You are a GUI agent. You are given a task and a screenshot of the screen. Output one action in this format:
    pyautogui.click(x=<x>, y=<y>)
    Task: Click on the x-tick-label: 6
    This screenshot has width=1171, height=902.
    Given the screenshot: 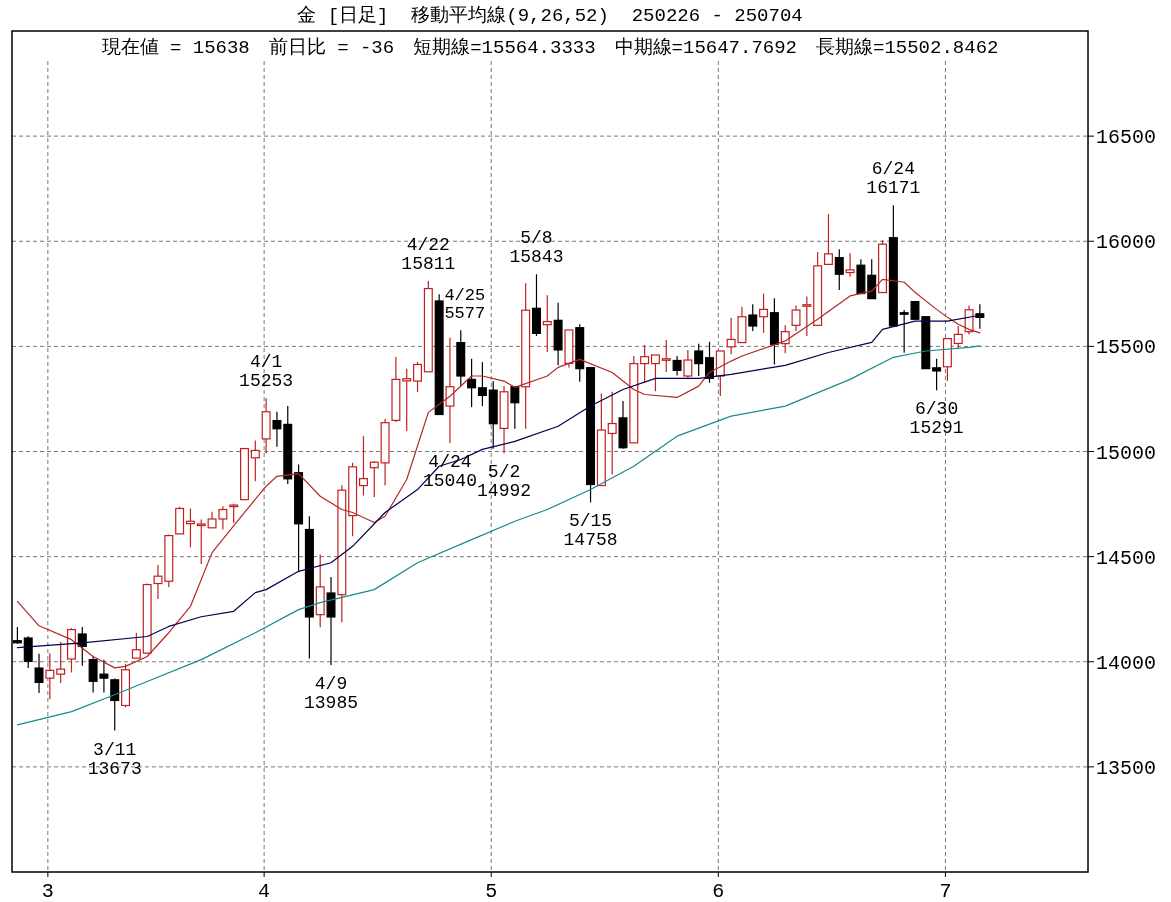 What is the action you would take?
    pyautogui.click(x=718, y=891)
    